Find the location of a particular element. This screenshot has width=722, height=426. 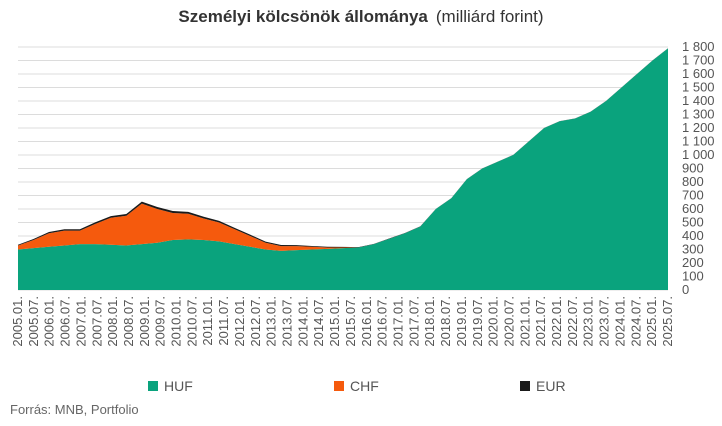

x-tick-label: 2011.01. is located at coordinates (207, 321).